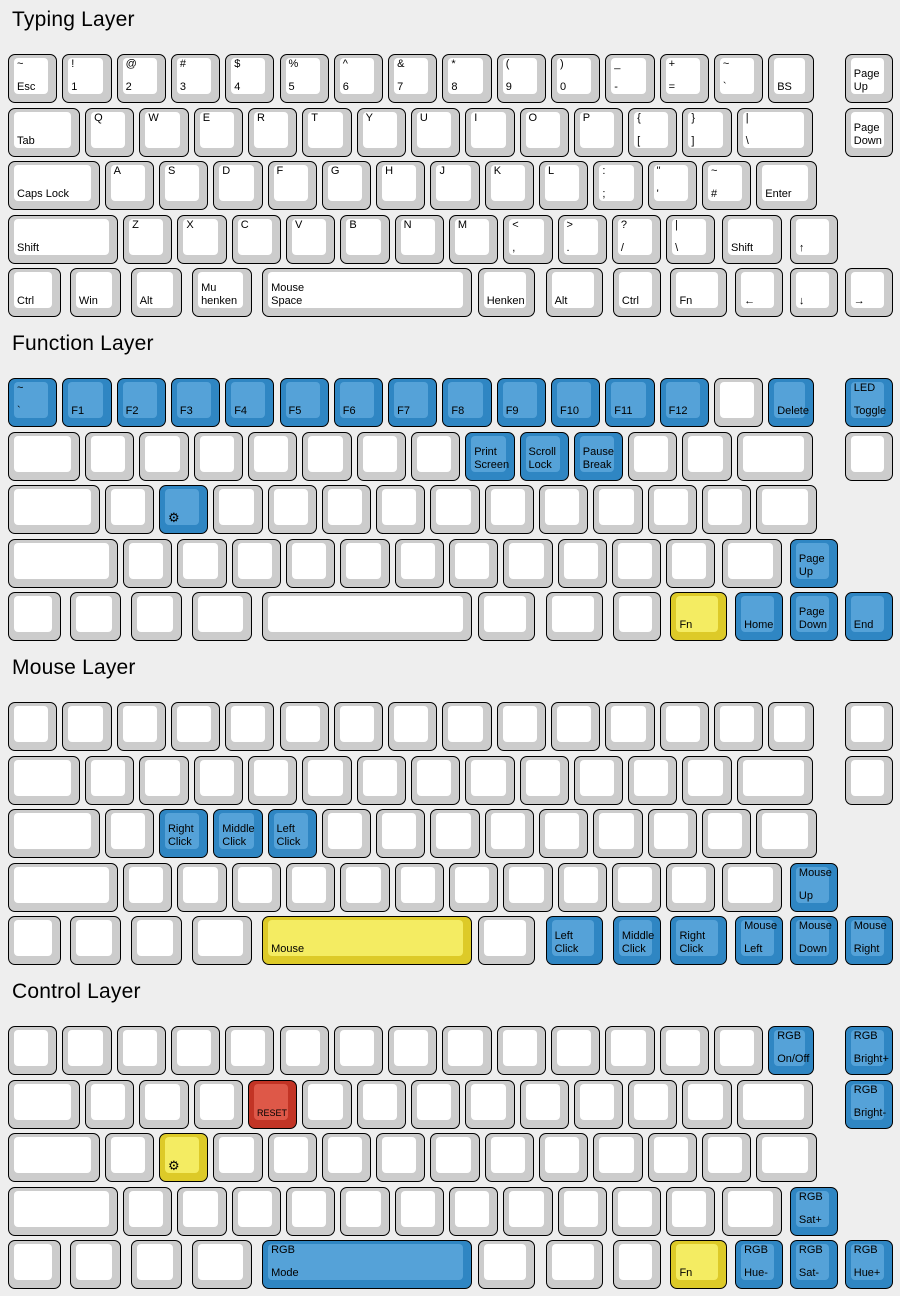  Describe the element at coordinates (689, 236) in the screenshot. I see `keycap: | \` at that location.